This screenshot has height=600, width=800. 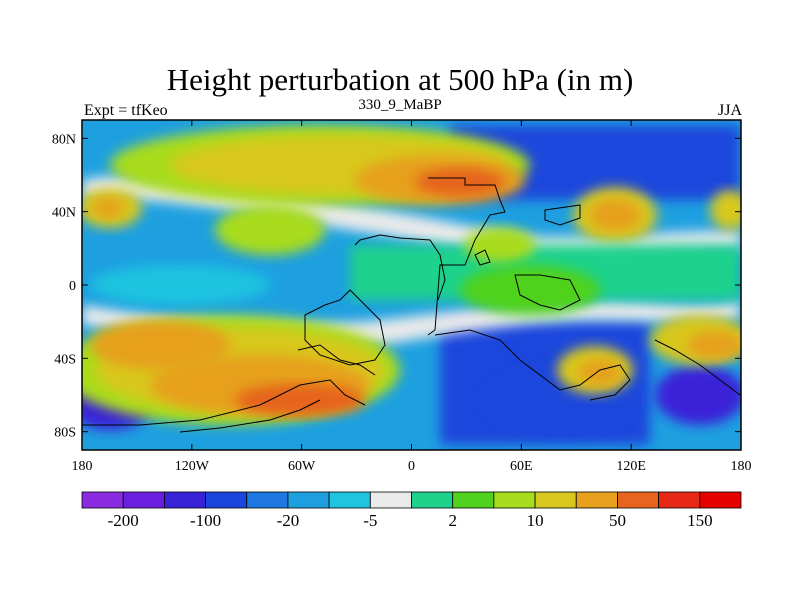 I want to click on lon-tick-label: 0, so click(x=411, y=466).